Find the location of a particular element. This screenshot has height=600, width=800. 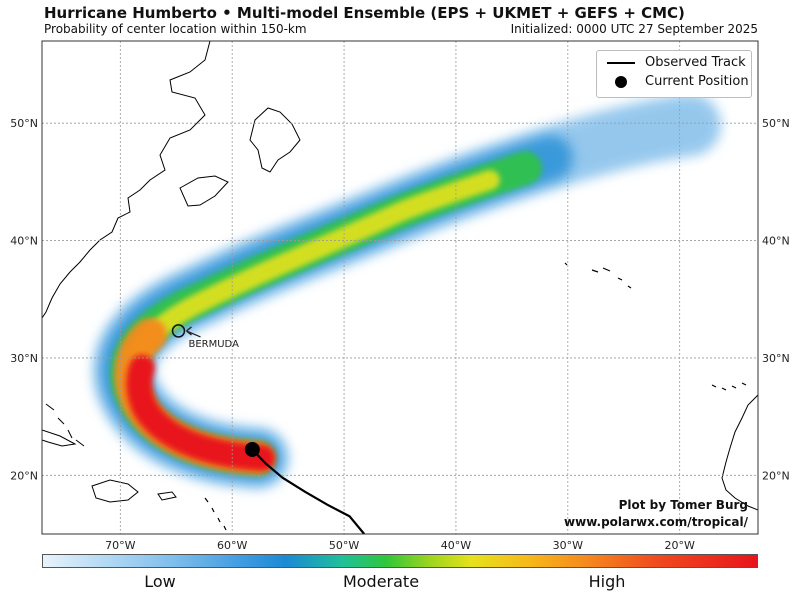

azores is located at coordinates (598, 275).